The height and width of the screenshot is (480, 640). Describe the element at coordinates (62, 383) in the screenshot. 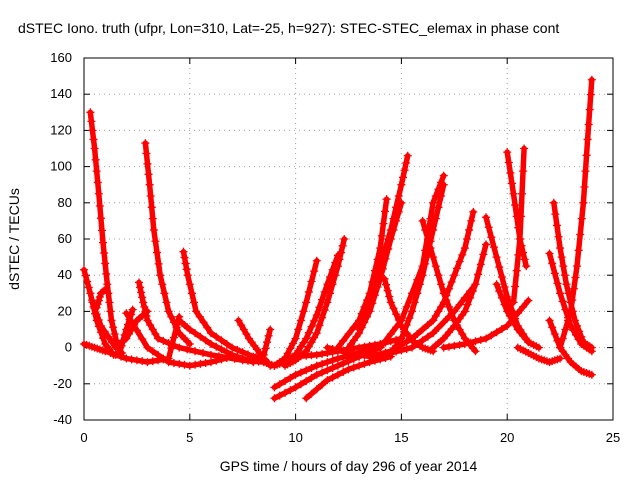

I see `y-tick-label: -20` at that location.